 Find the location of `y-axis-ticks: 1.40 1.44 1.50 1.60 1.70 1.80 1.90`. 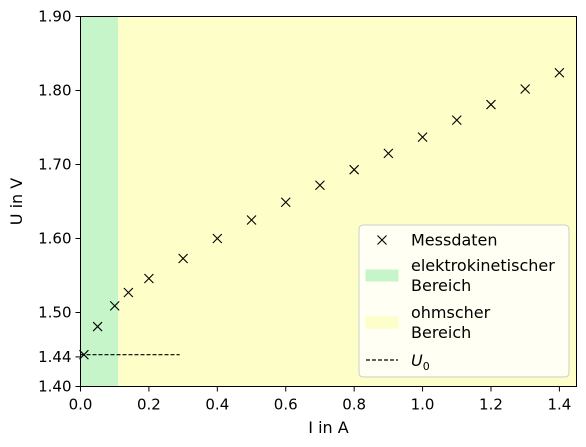

y-axis-ticks: 1.40 1.44 1.50 1.60 1.70 1.80 1.90 is located at coordinates (59, 202).